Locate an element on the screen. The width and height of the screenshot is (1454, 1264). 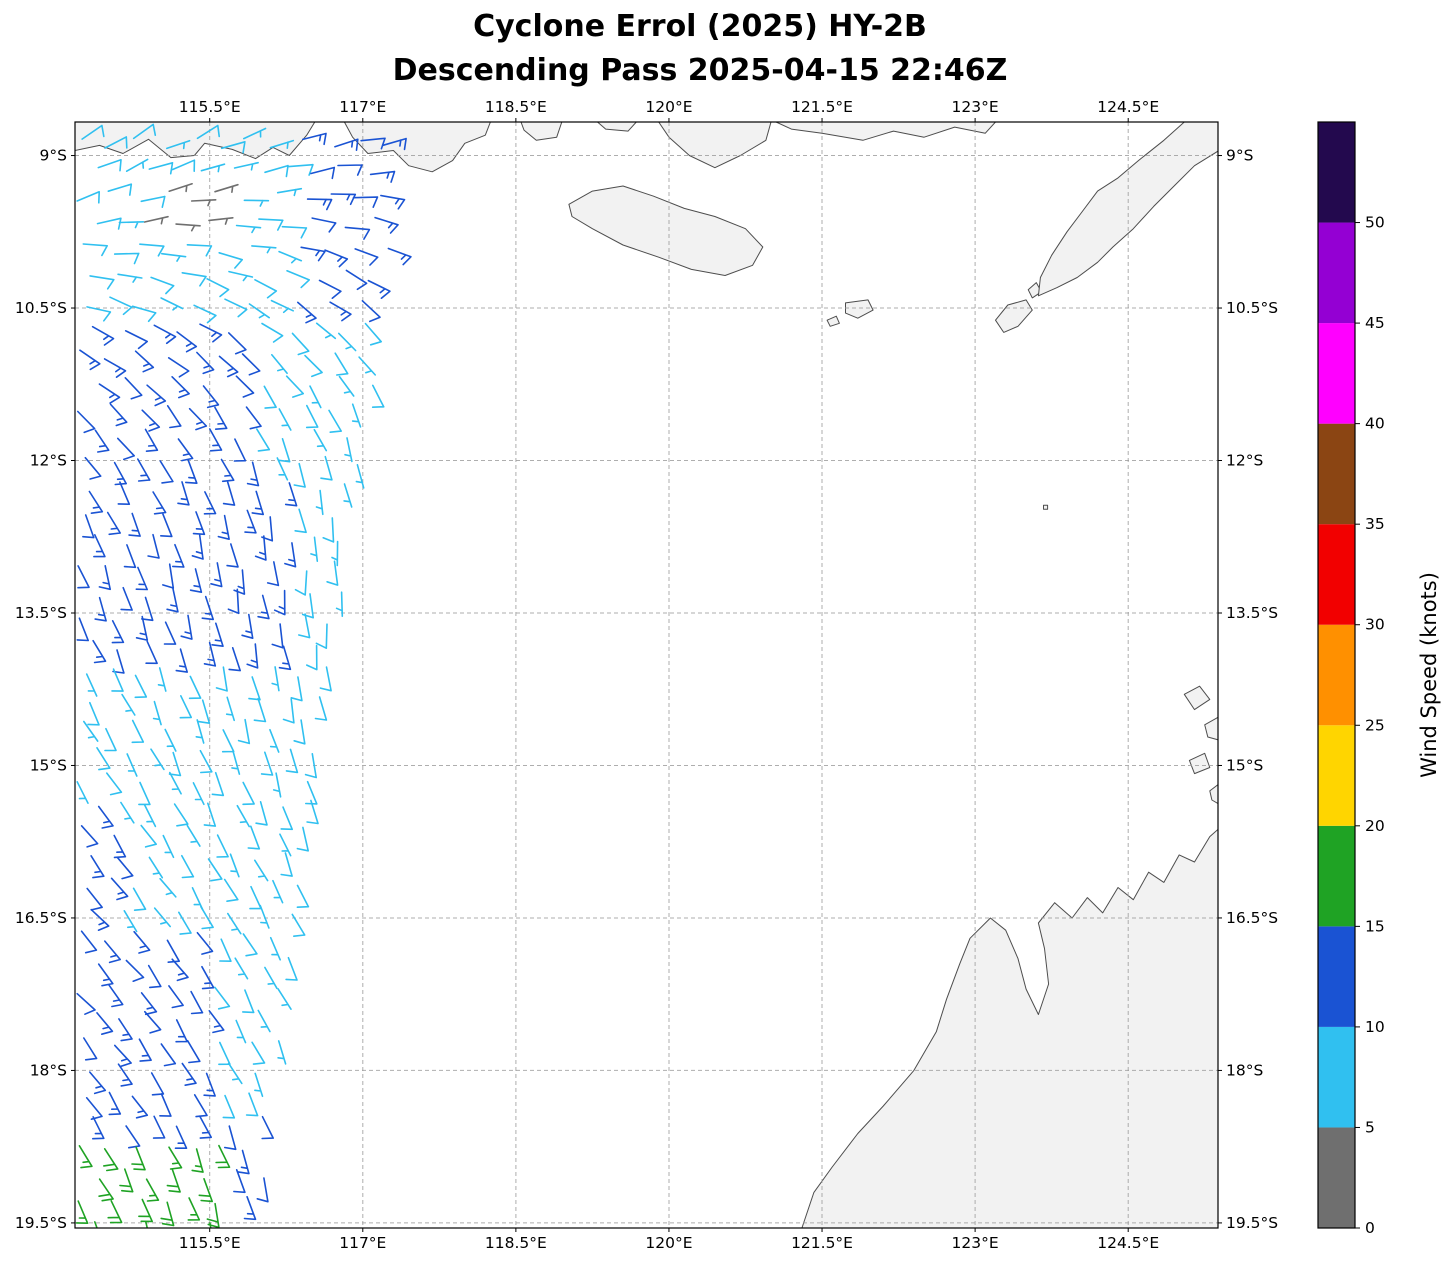
x-tick-label-bottom: 115.5°E is located at coordinates (210, 1243).